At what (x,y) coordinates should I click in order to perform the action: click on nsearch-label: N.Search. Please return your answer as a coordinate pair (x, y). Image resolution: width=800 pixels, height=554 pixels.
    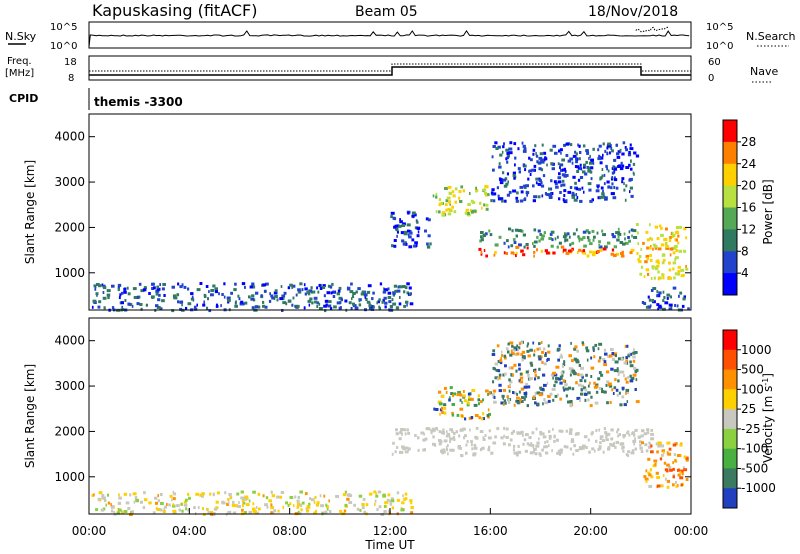
    Looking at the image, I should click on (771, 36).